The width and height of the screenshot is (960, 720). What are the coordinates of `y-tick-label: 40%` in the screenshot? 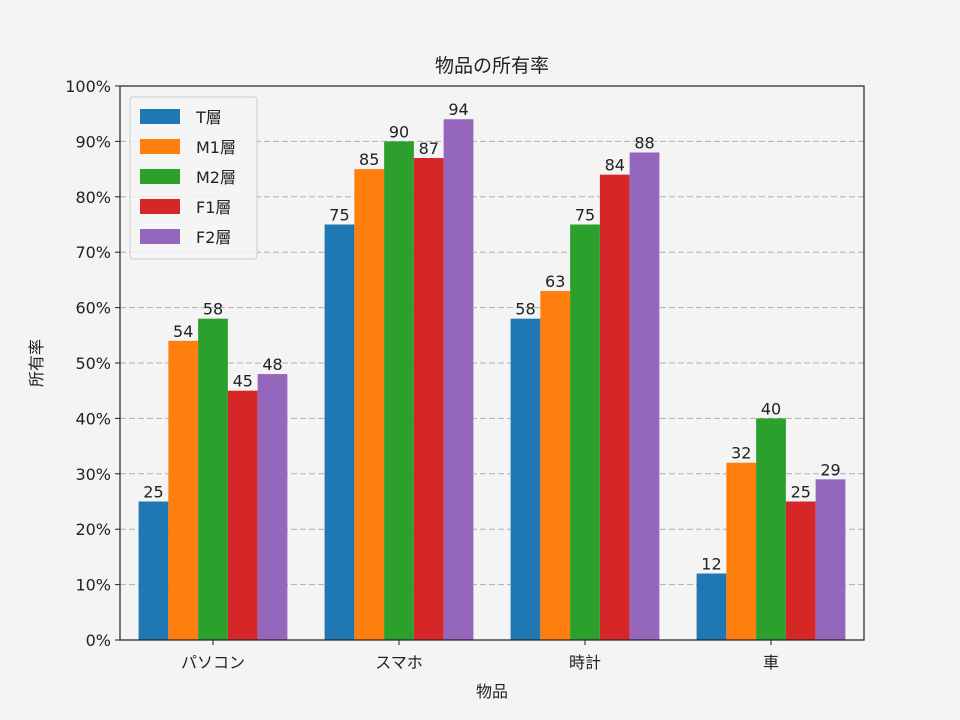 It's located at (93, 418).